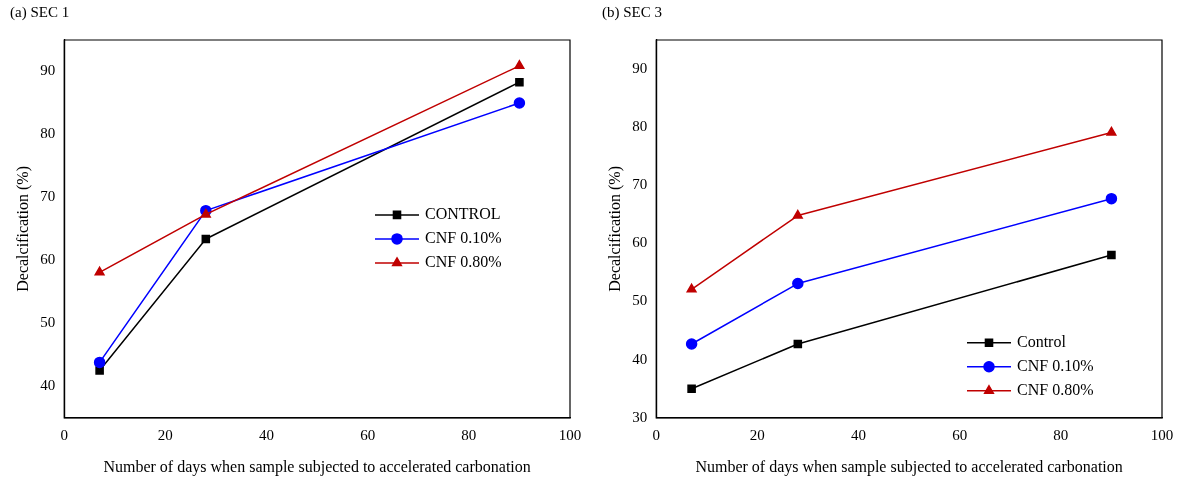 This screenshot has height=481, width=1184. What do you see at coordinates (632, 12) in the screenshot?
I see `chart-title: (b) SEC 3` at bounding box center [632, 12].